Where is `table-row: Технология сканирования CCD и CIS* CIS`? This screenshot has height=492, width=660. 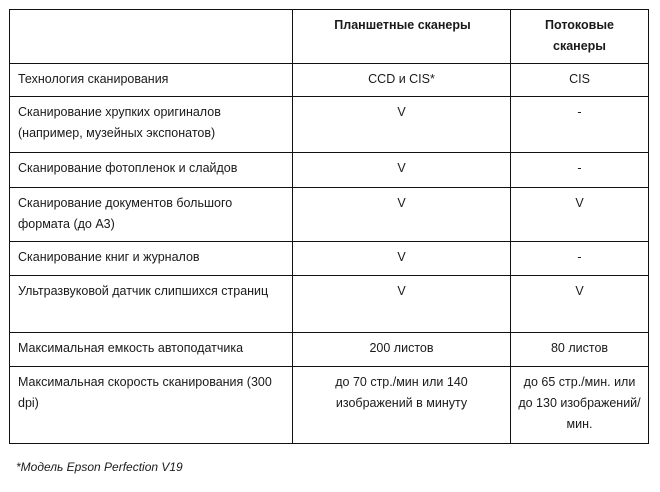 table-row: Технология сканирования CCD и CIS* CIS is located at coordinates (329, 80).